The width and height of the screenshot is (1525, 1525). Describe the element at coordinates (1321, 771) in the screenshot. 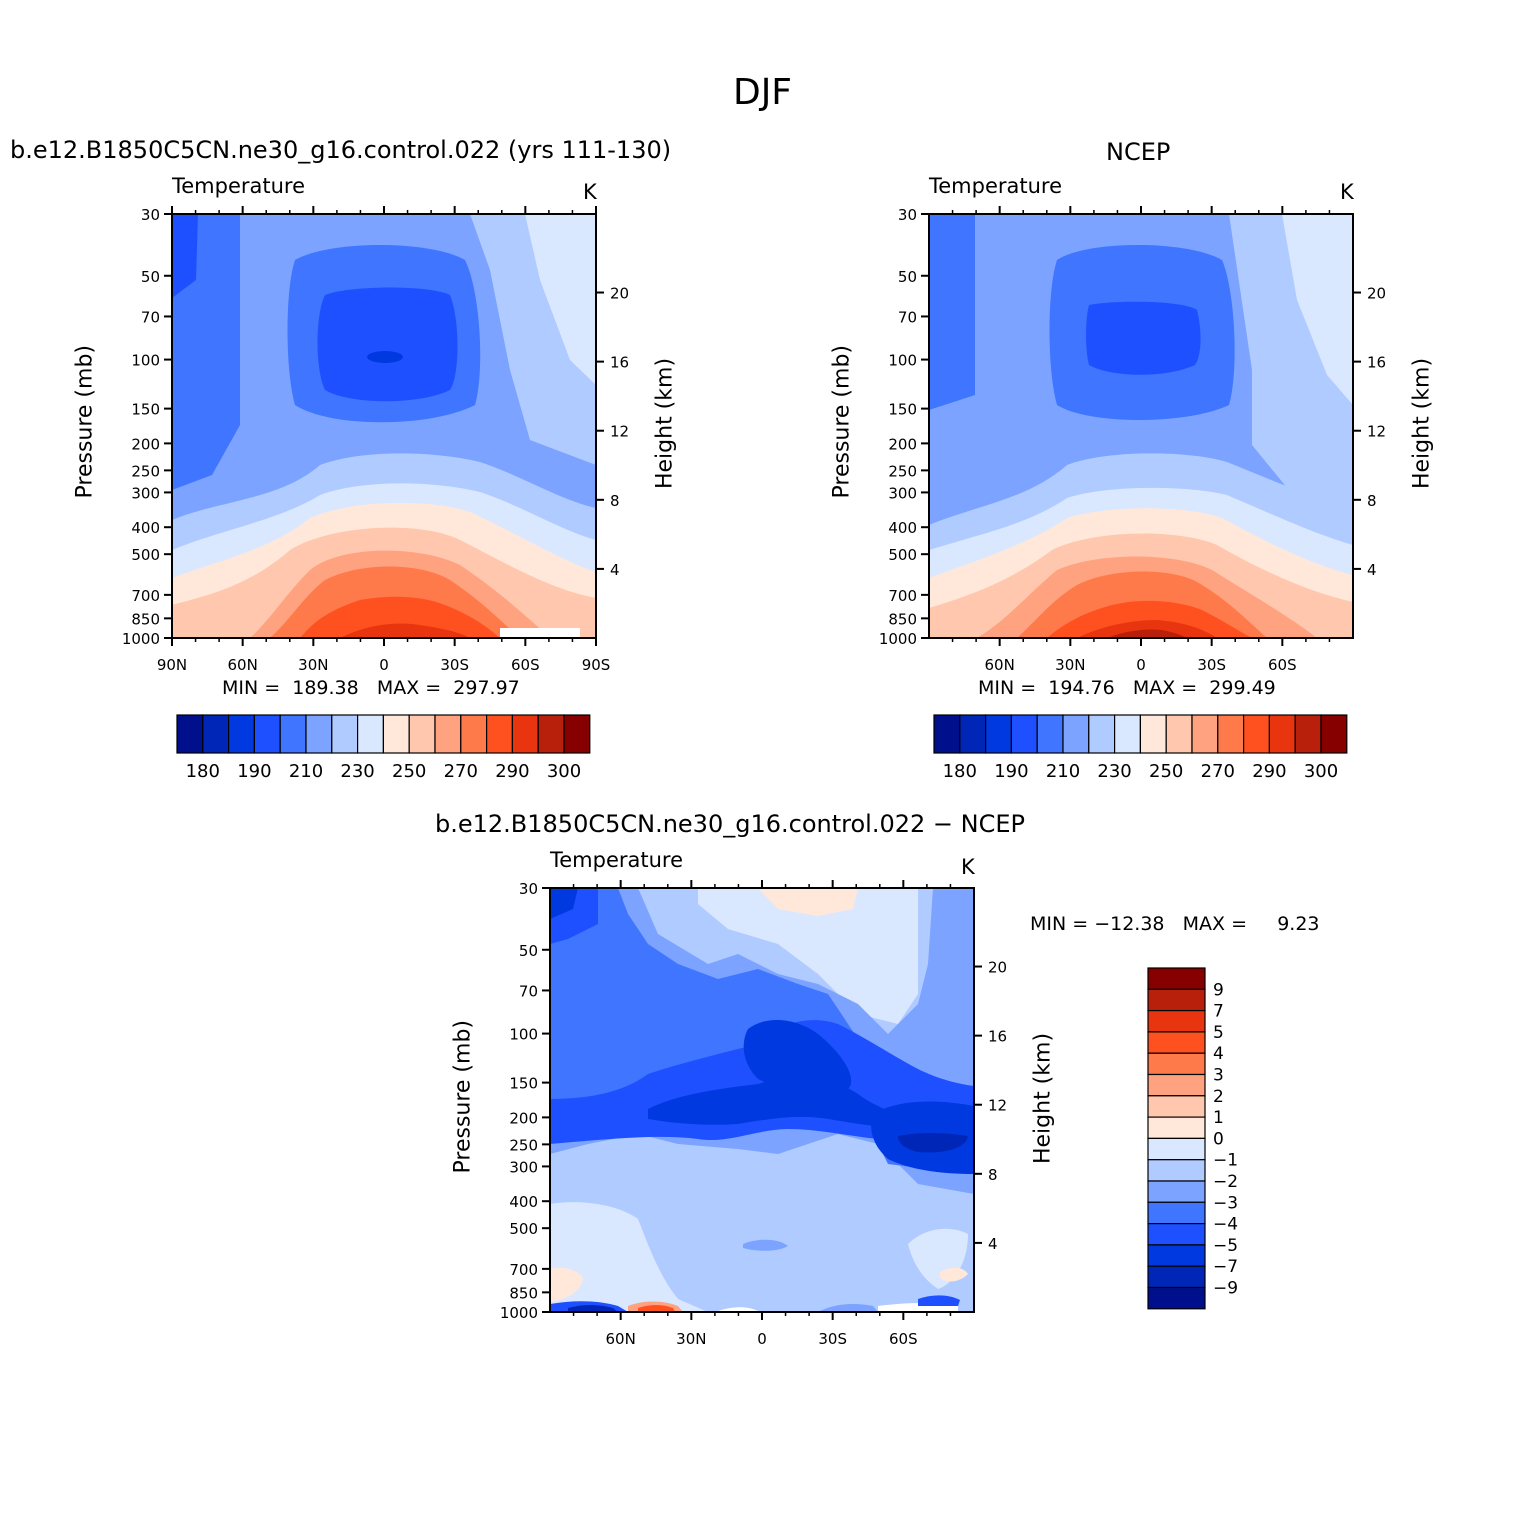

I see `obs-colorbar-label: 300` at that location.